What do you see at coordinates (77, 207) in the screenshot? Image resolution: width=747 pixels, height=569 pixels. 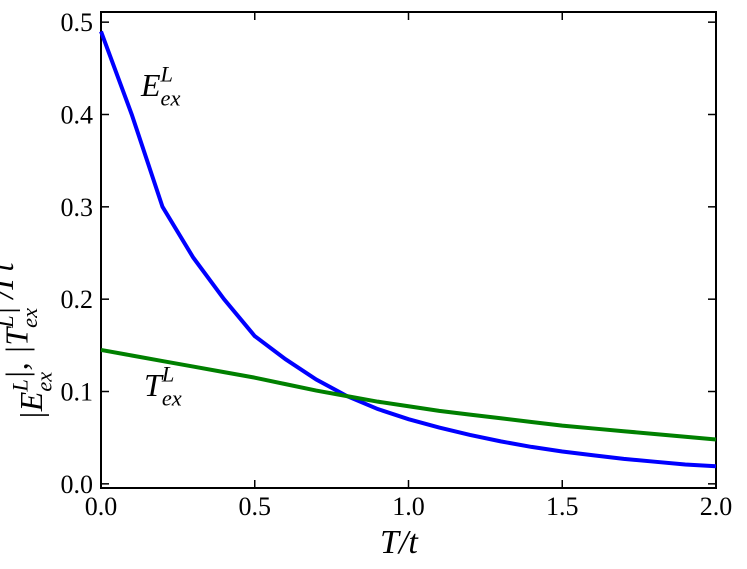 I see `y-tick-label: 0.3` at bounding box center [77, 207].